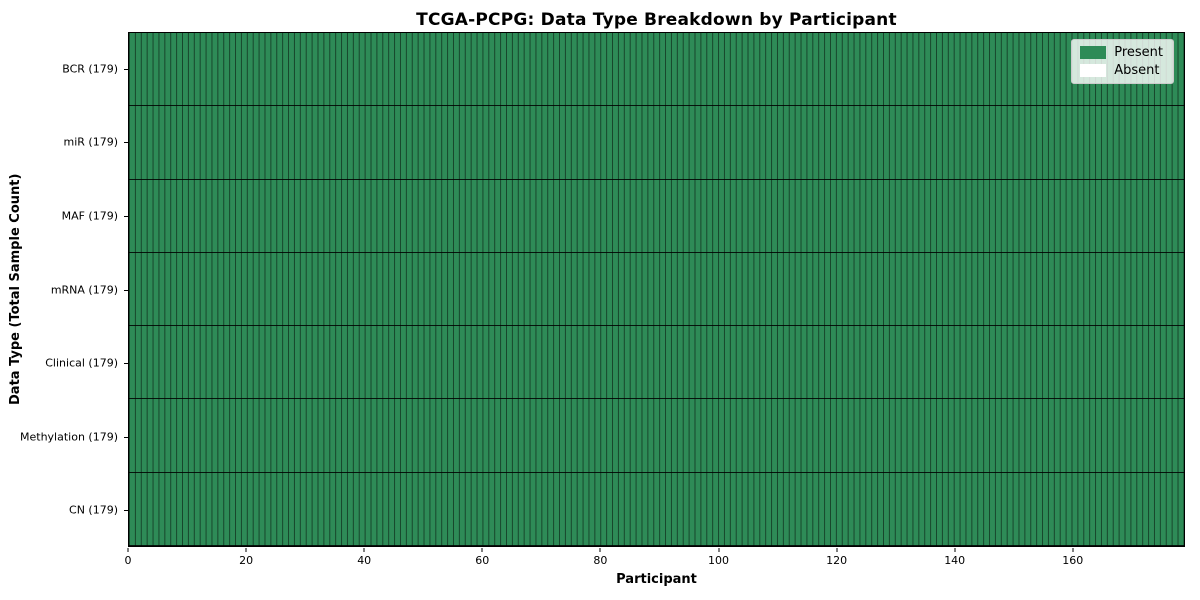  I want to click on y-tick-label-clinical: Clinical (179), so click(81, 363).